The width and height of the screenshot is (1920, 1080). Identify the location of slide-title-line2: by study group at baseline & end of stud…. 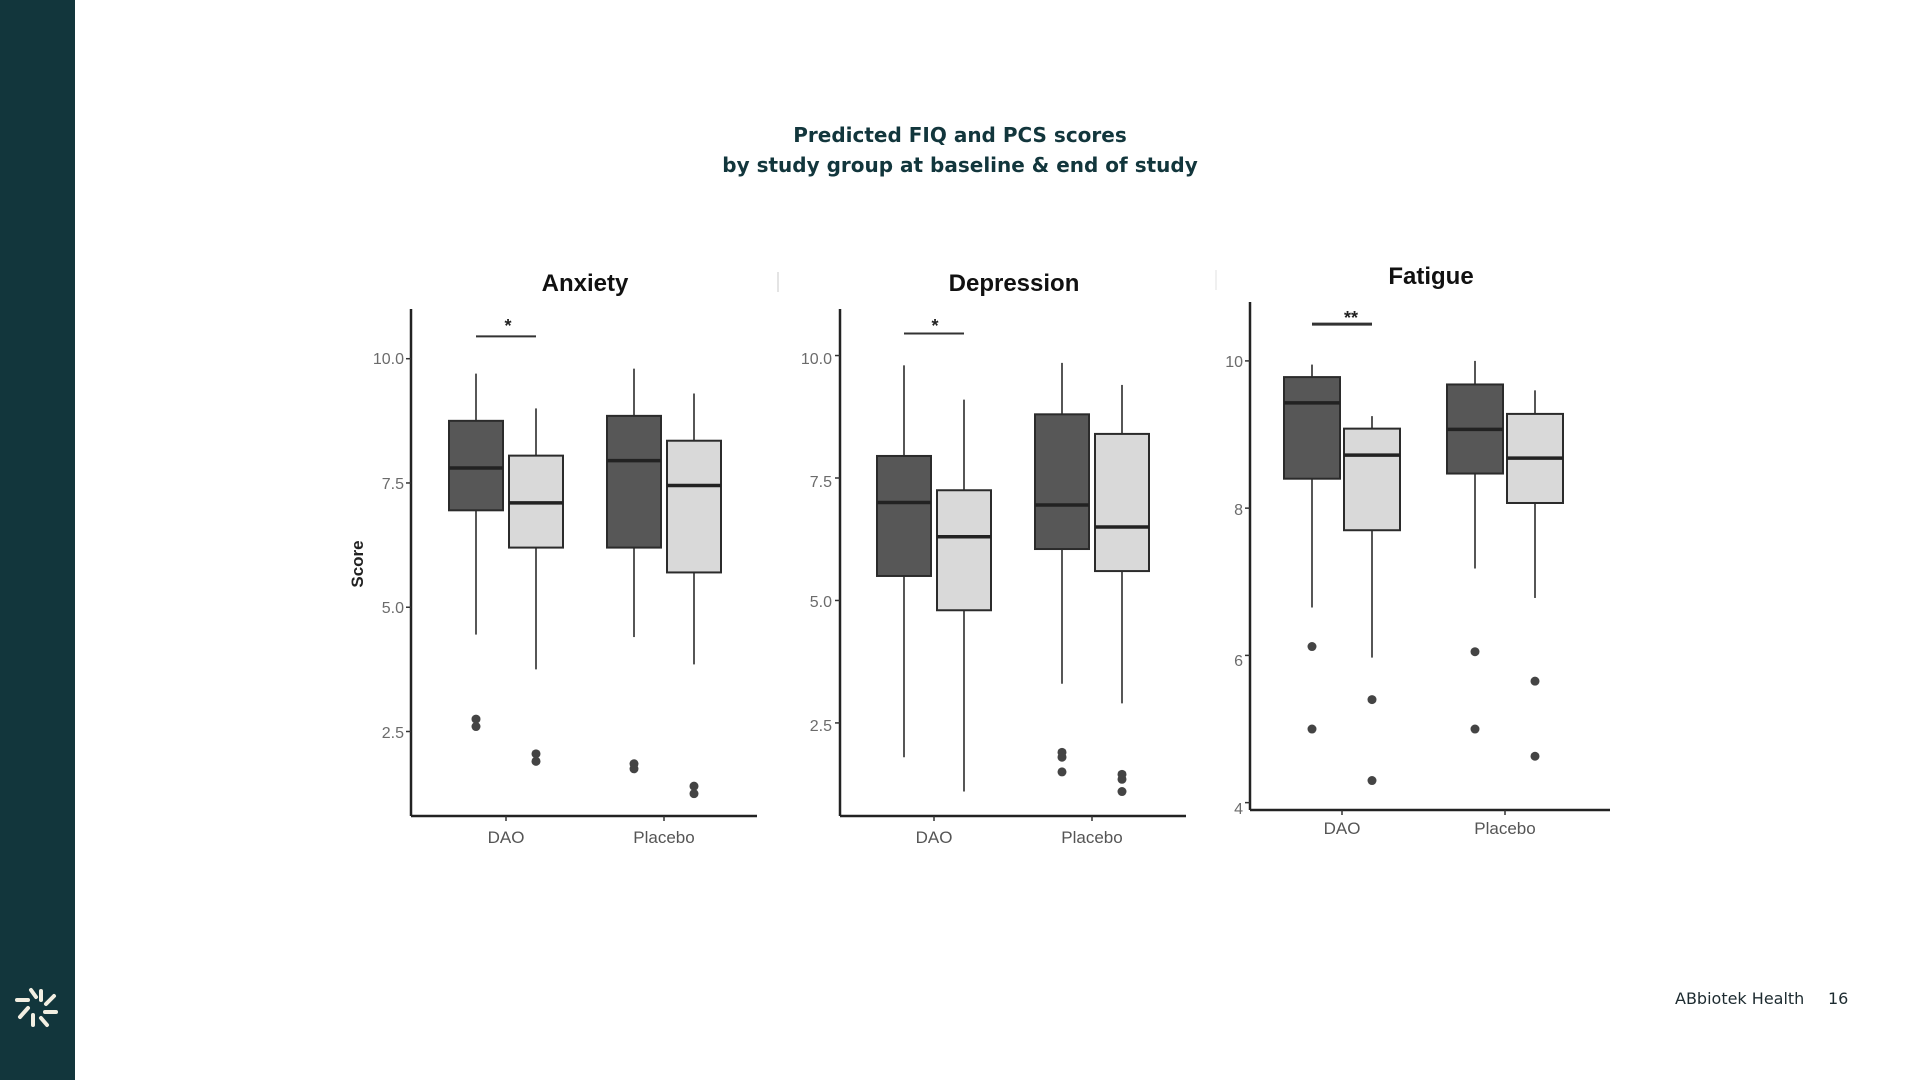
(960, 165).